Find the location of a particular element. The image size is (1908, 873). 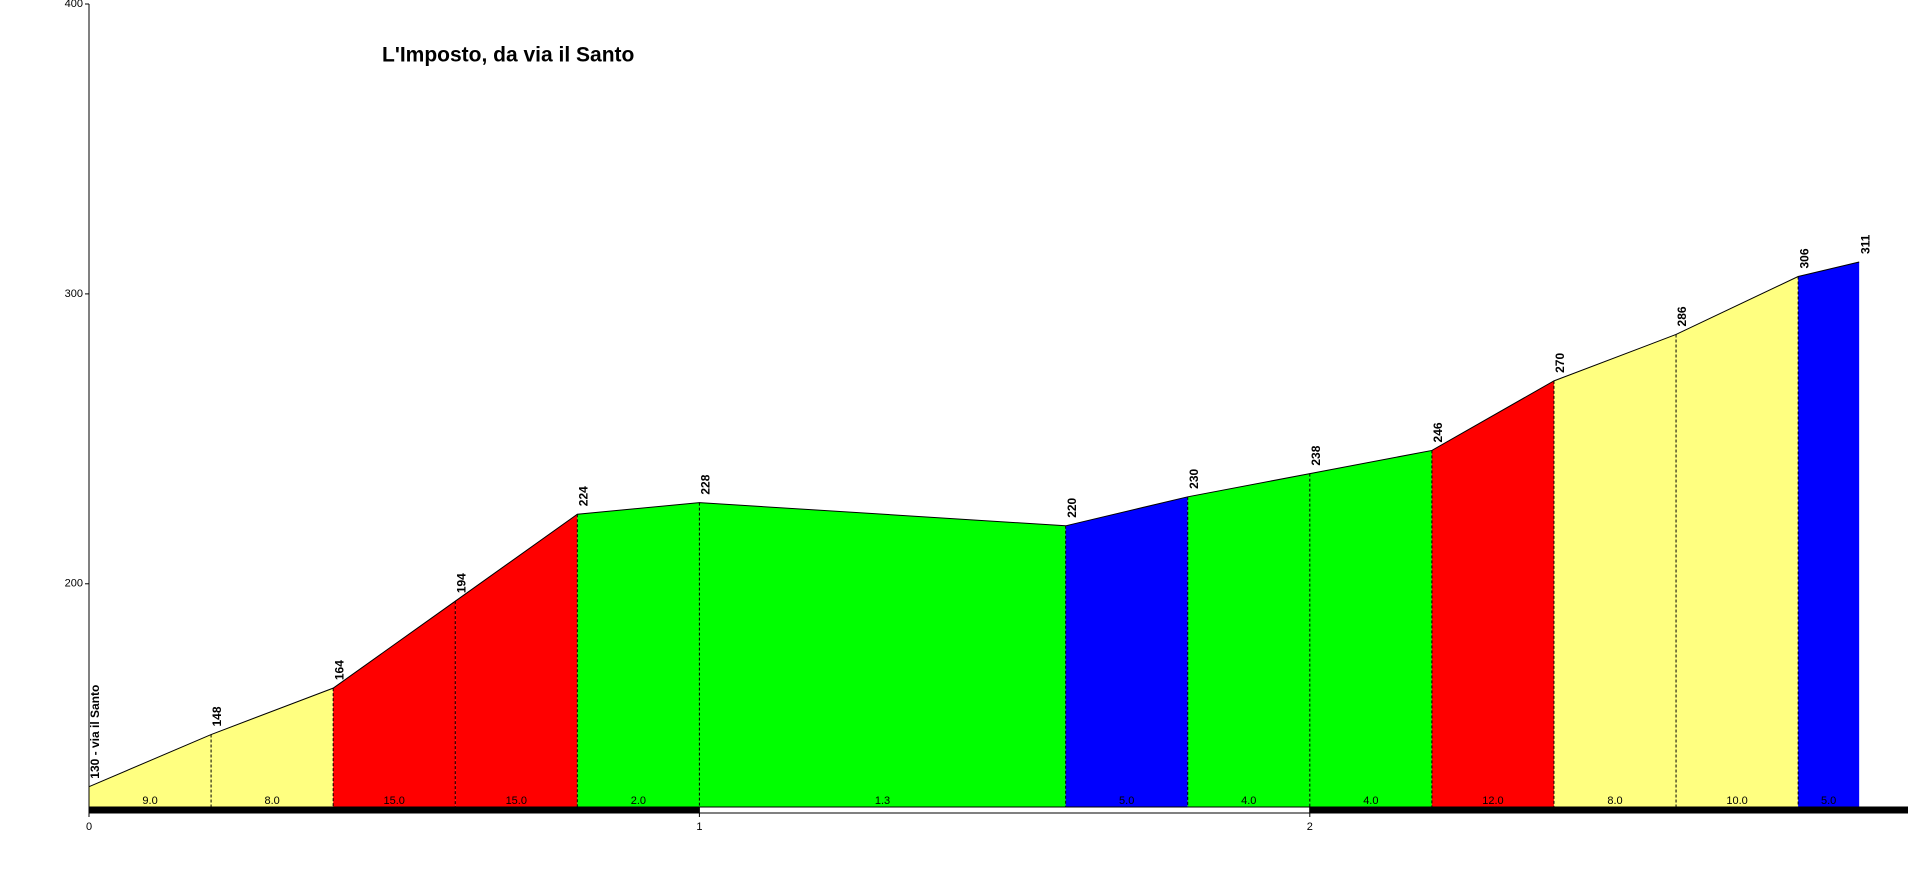

gradient-label: 2.0 is located at coordinates (638, 801).